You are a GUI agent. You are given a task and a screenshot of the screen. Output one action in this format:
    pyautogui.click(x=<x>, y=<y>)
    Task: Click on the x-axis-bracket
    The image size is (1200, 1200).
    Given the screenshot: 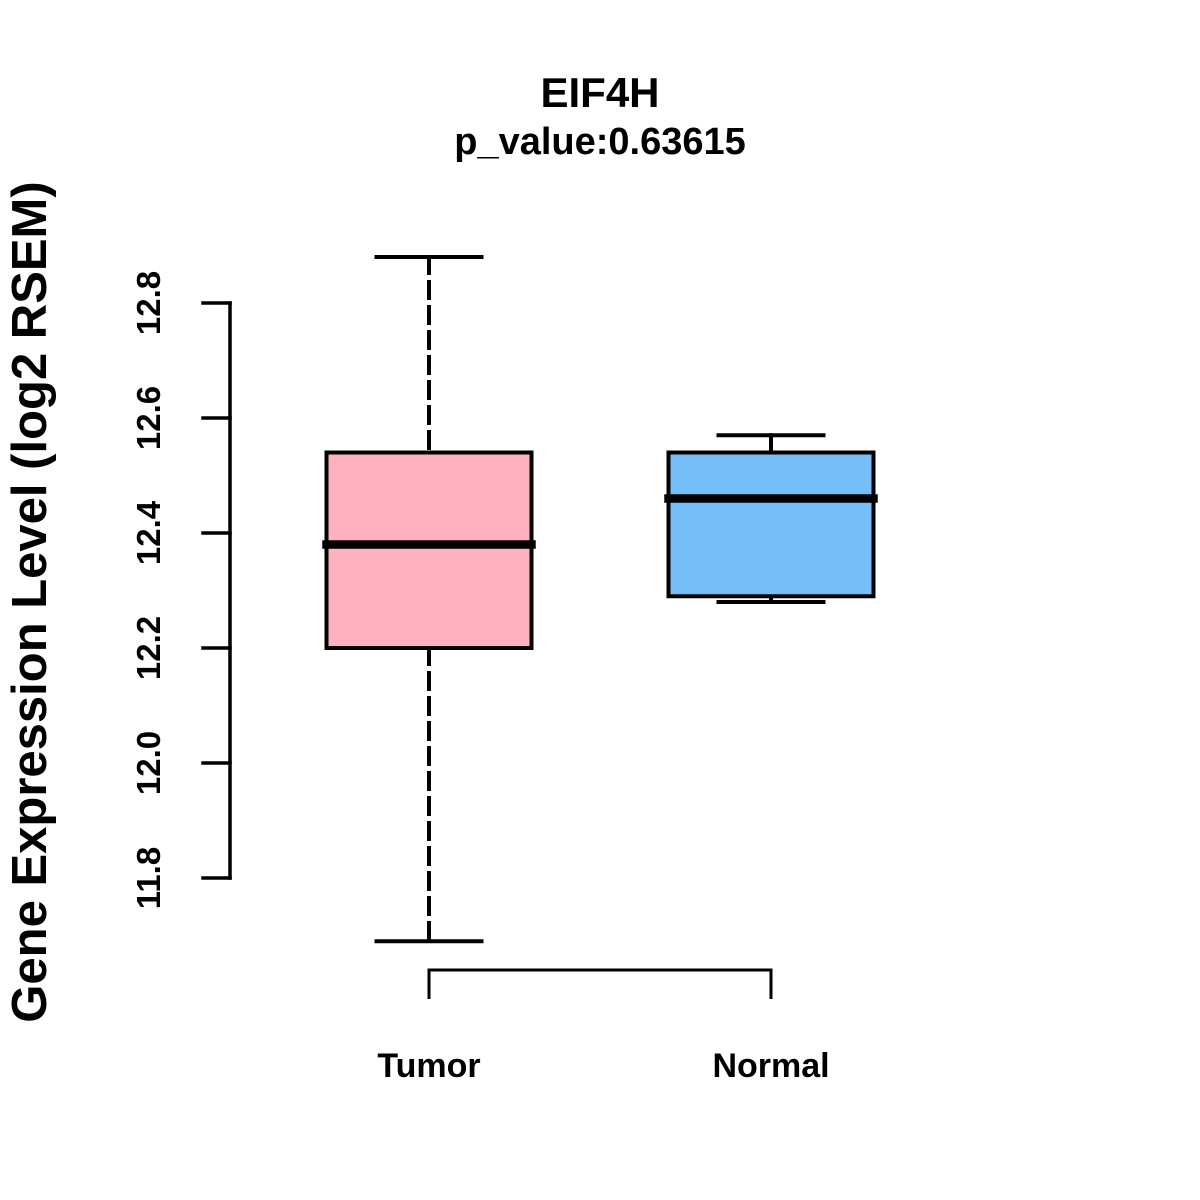 What is the action you would take?
    pyautogui.click(x=600, y=983)
    